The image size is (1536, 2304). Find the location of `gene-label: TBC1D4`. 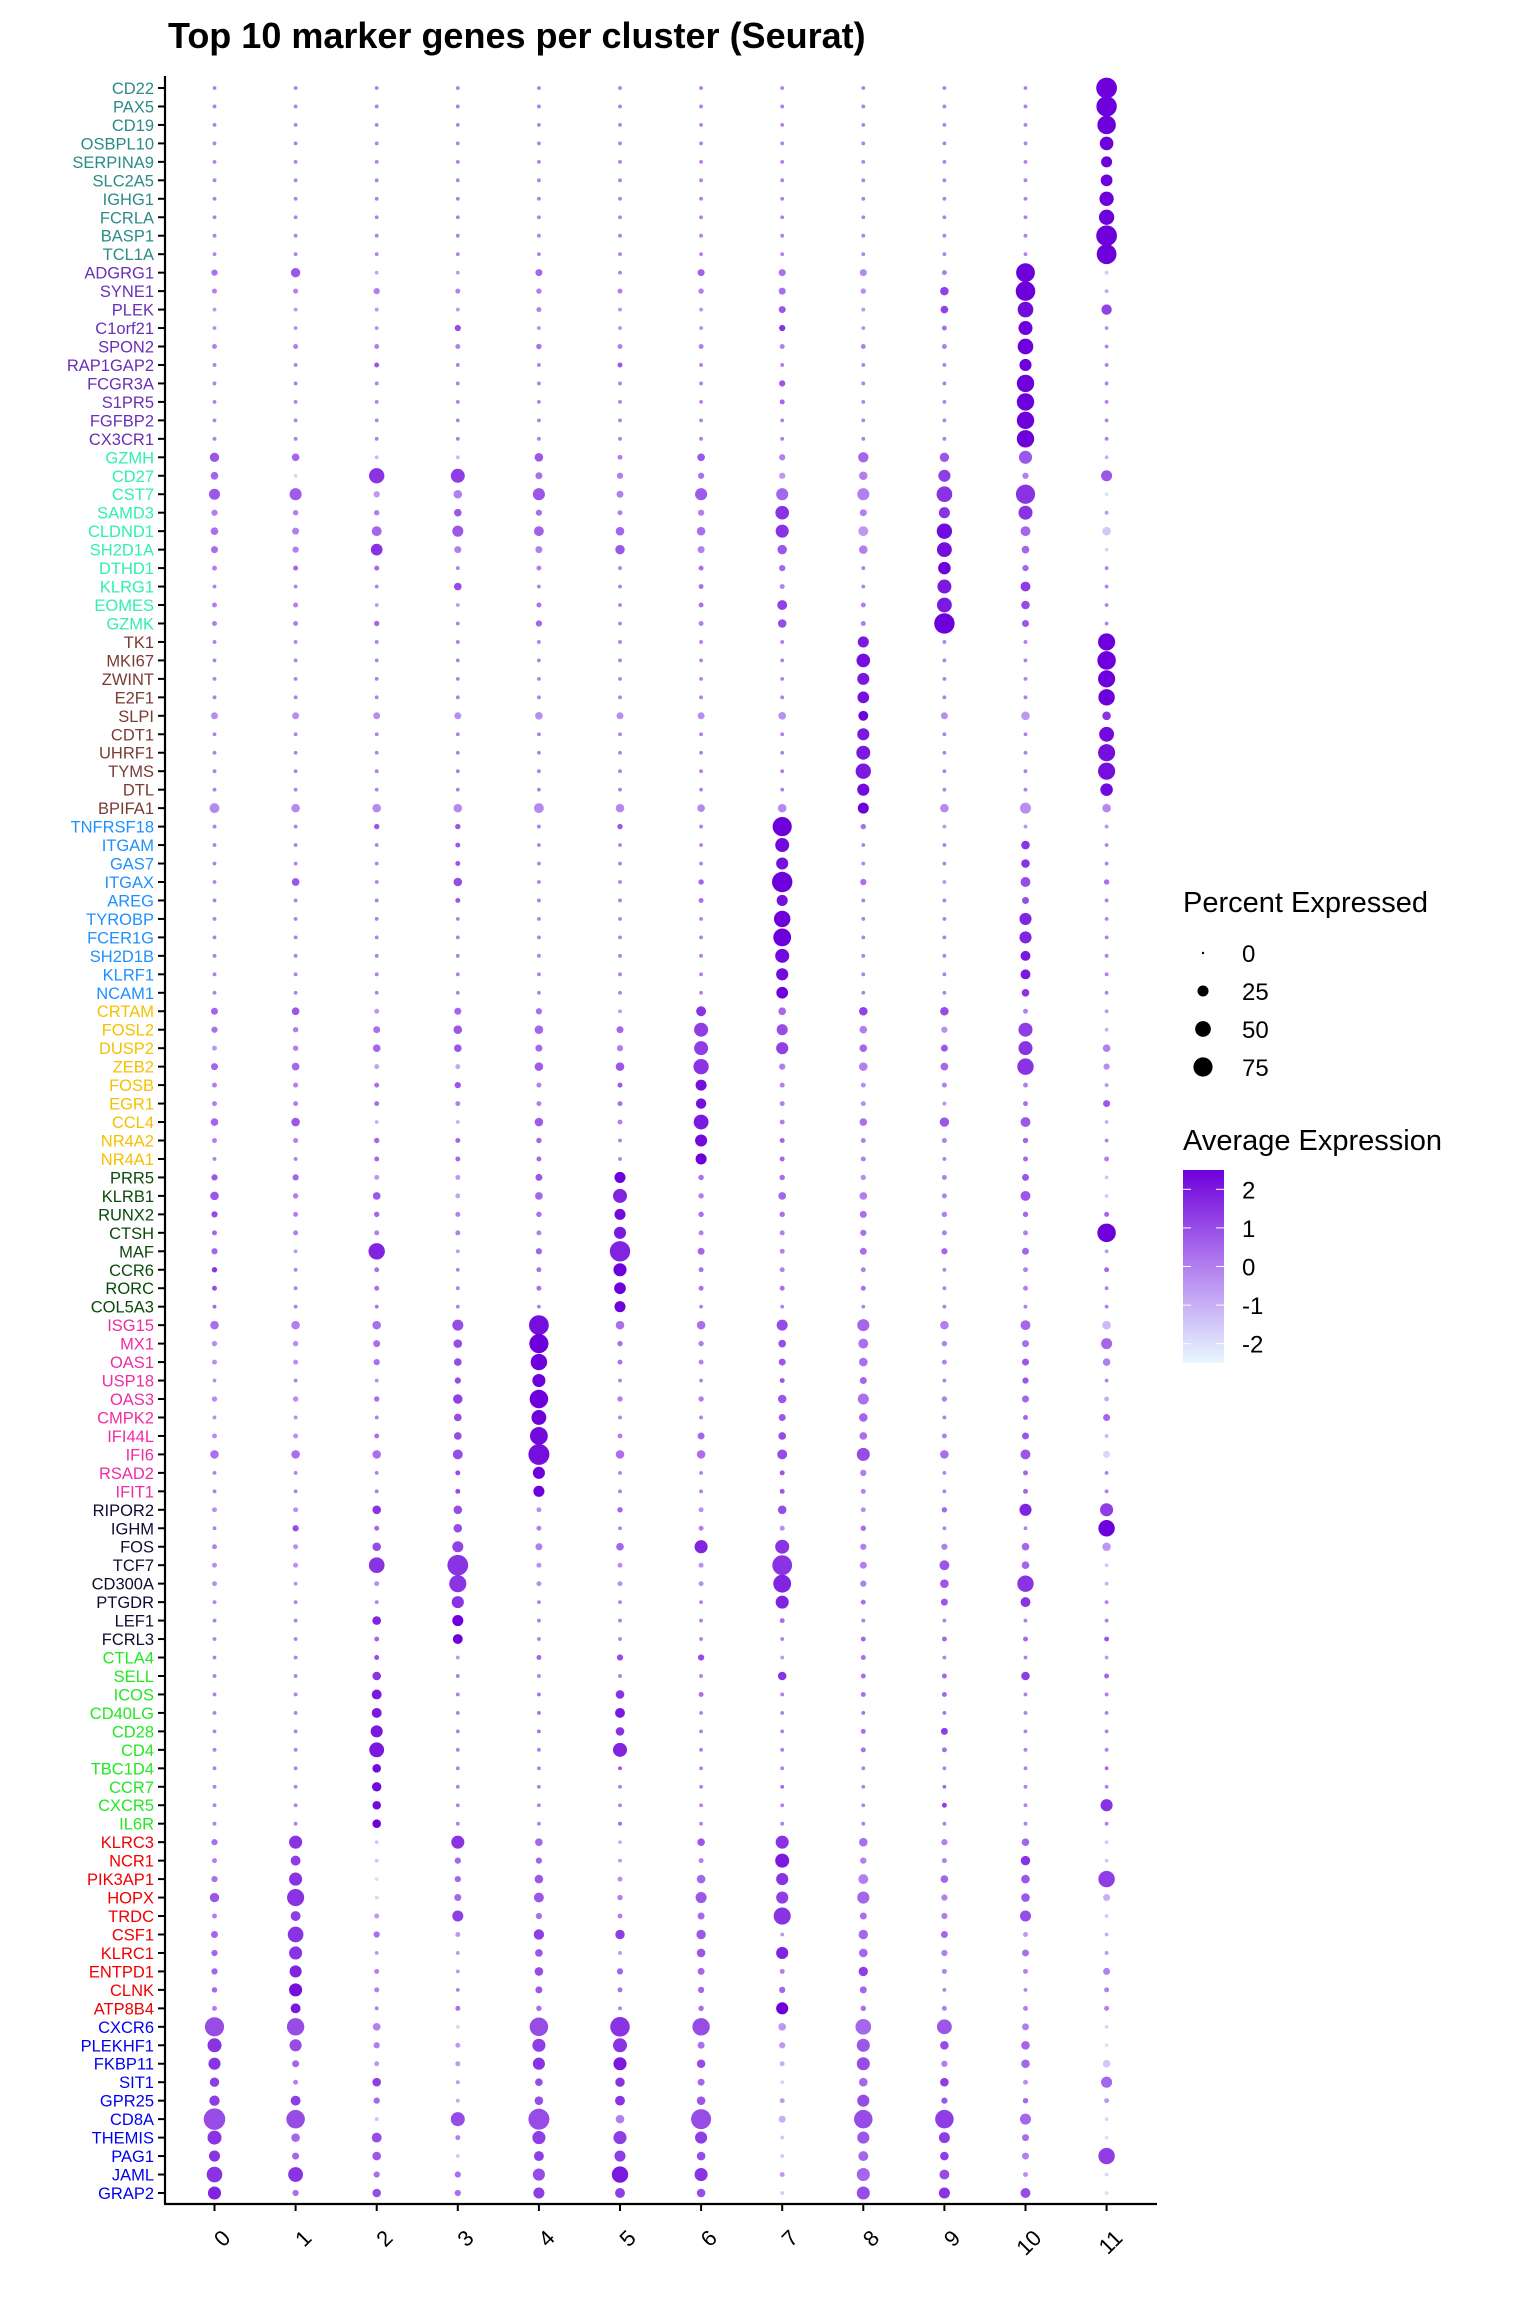

gene-label: TBC1D4 is located at coordinates (122, 1769).